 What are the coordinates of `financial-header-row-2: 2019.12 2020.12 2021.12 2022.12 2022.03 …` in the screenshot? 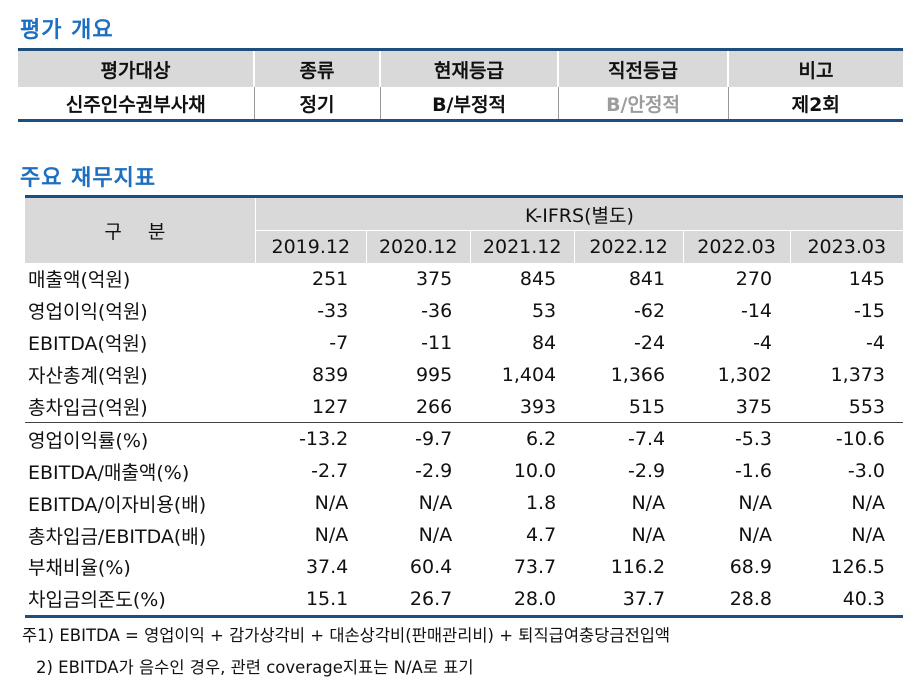 It's located at (464, 246).